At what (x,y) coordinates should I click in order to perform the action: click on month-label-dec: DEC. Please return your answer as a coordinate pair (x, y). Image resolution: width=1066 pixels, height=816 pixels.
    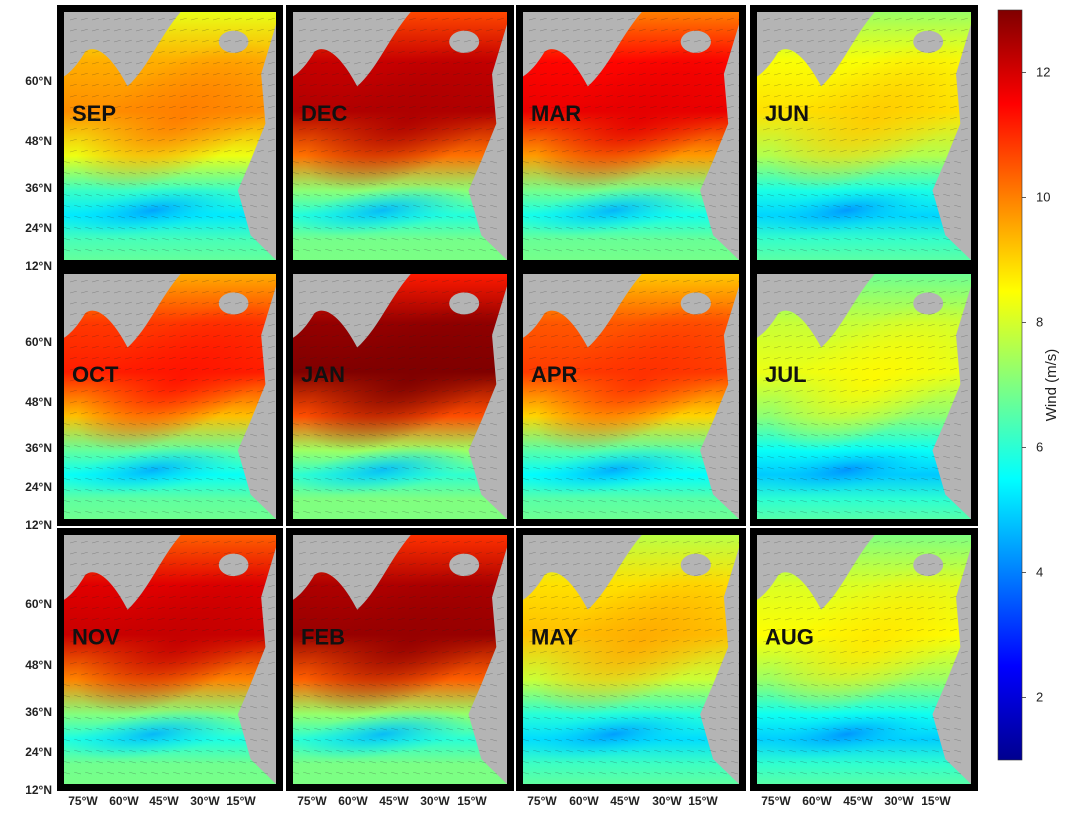
    Looking at the image, I should click on (324, 113).